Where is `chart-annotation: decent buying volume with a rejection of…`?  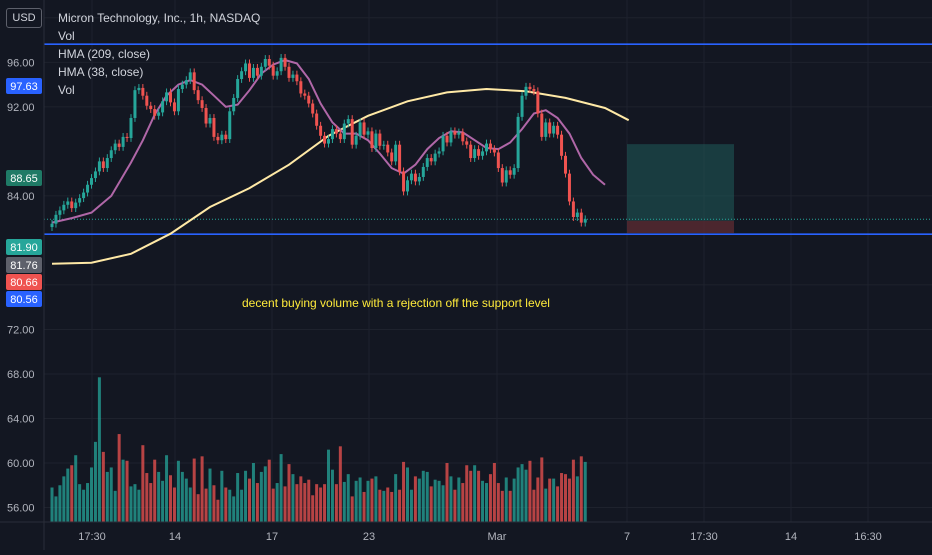 chart-annotation: decent buying volume with a rejection of… is located at coordinates (396, 303).